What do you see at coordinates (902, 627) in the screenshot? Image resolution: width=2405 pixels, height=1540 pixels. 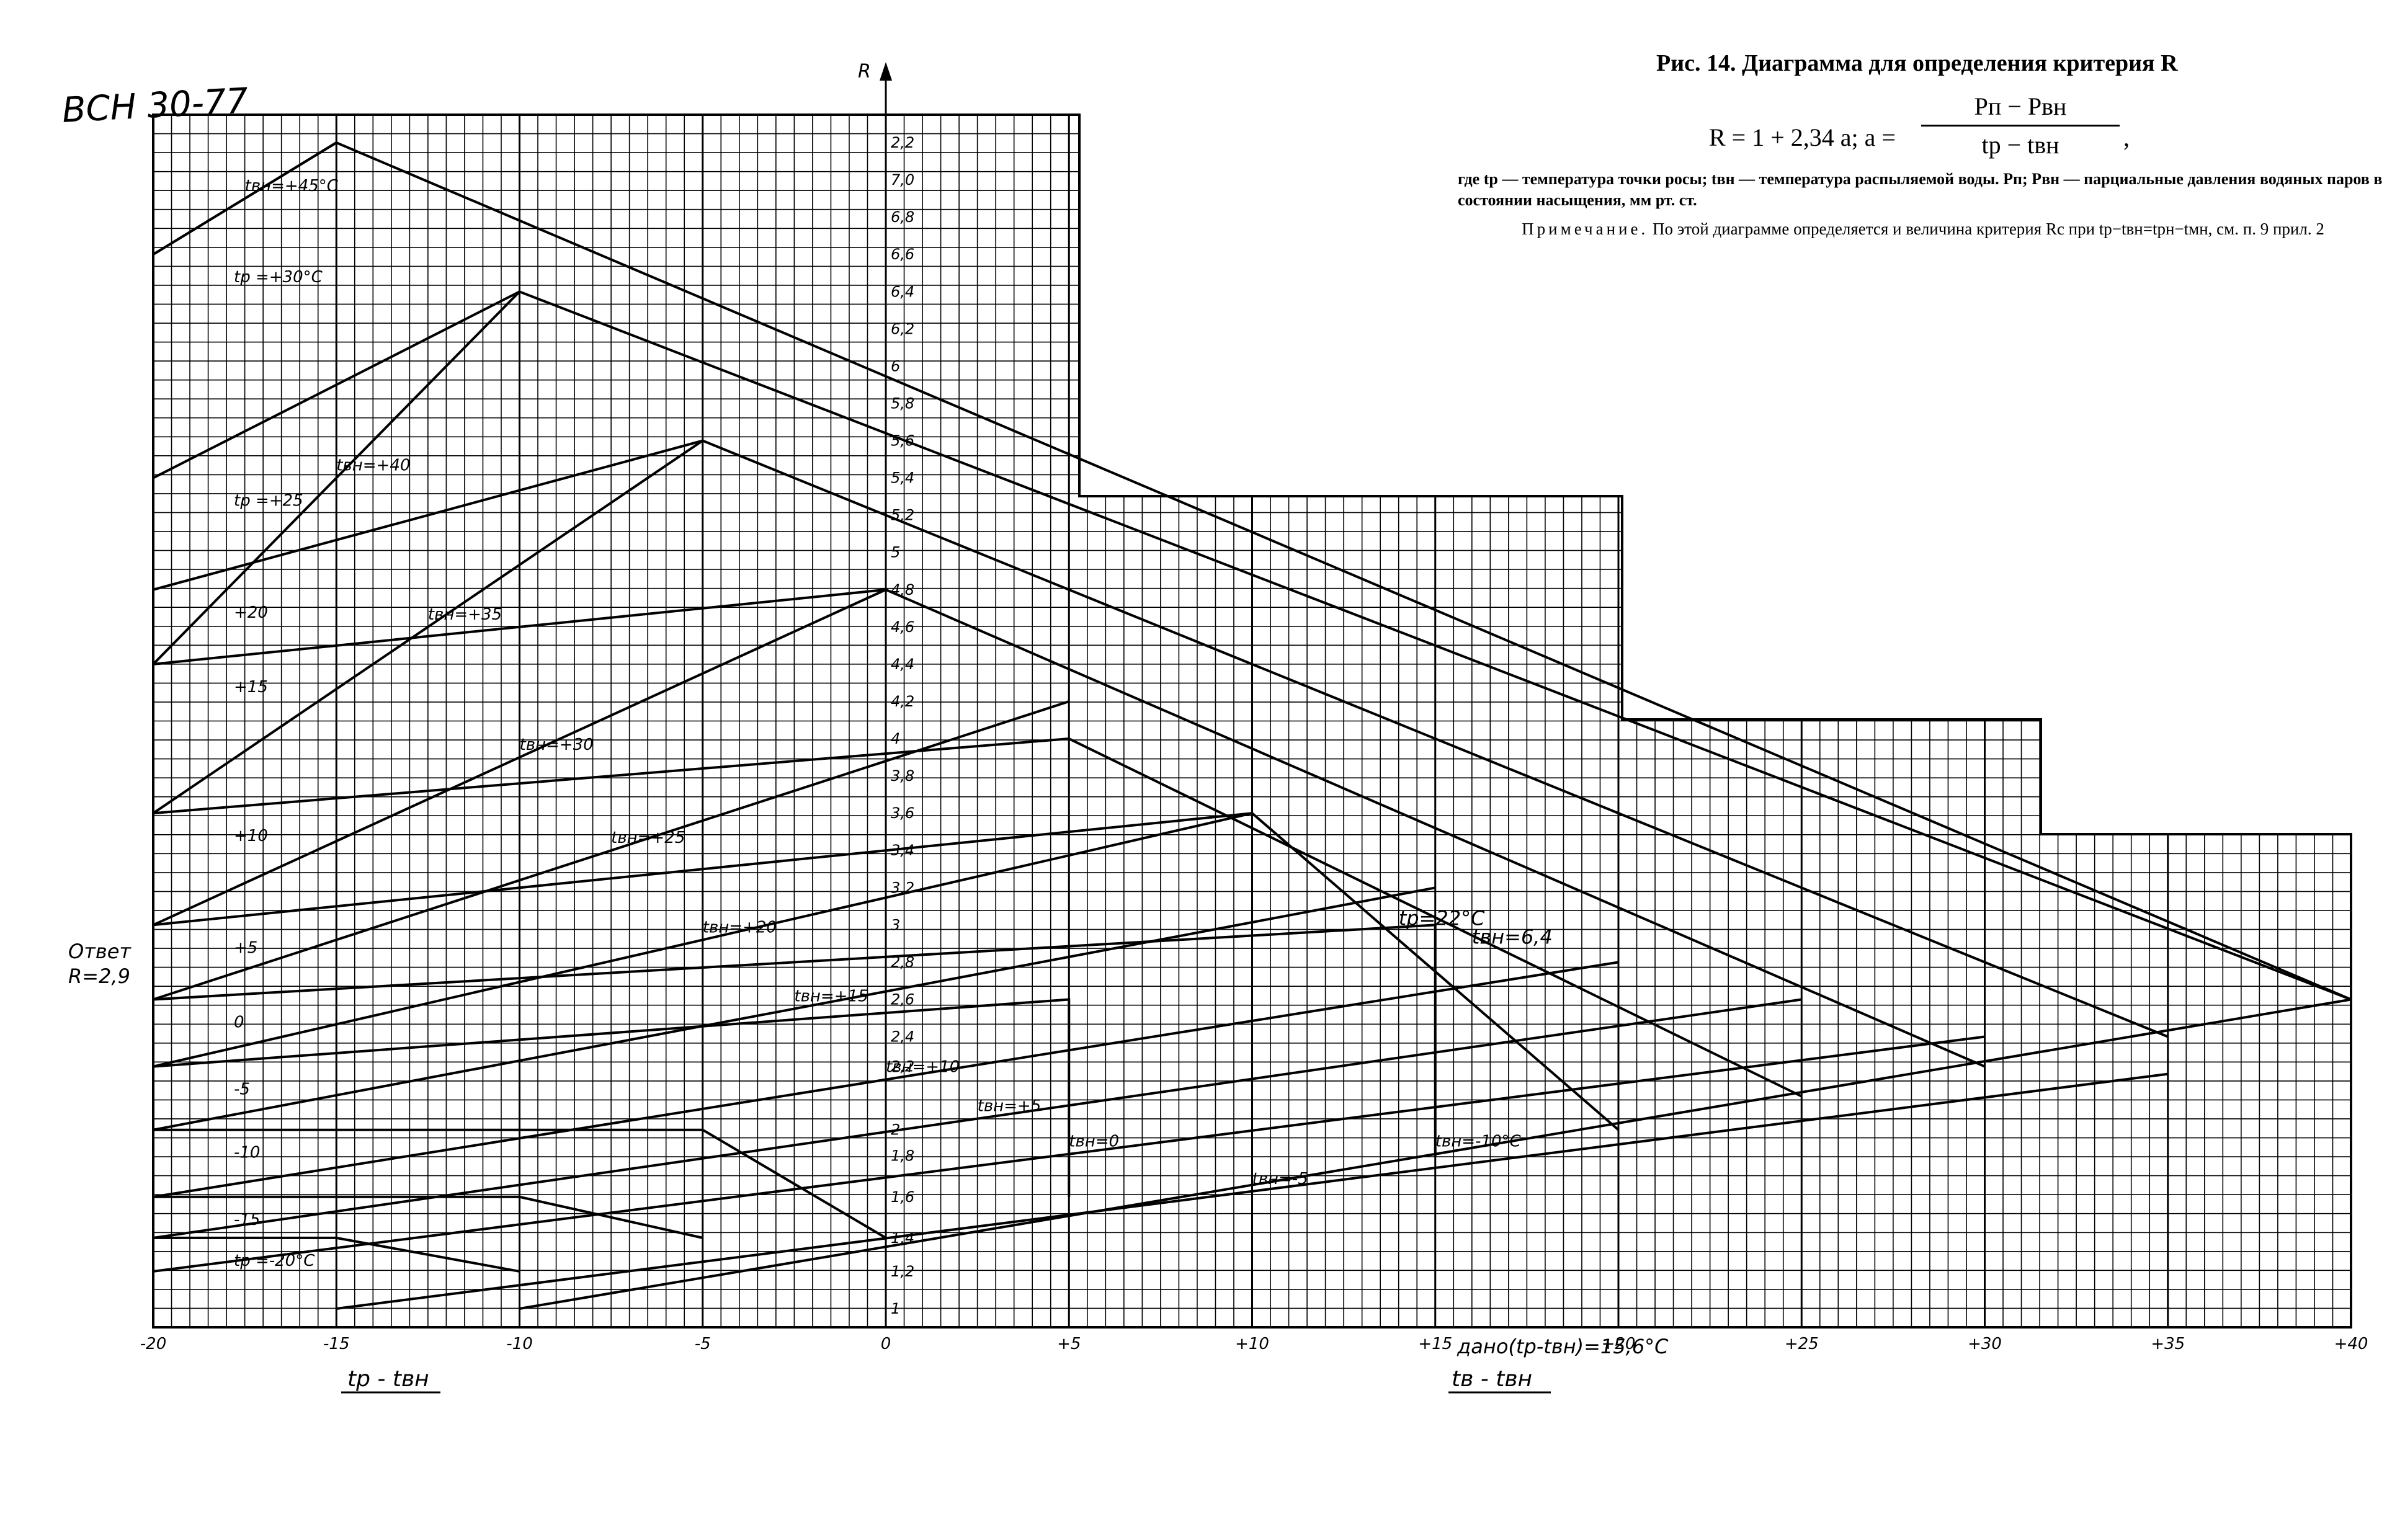 I see `y-tick-label: 4,6` at bounding box center [902, 627].